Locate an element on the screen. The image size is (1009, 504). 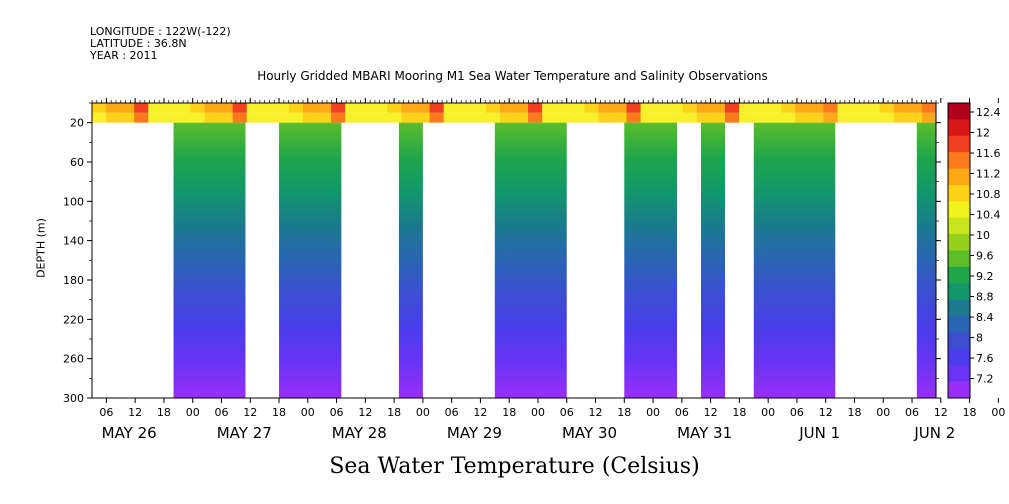
x-day-label: MAY 26 is located at coordinates (129, 433).